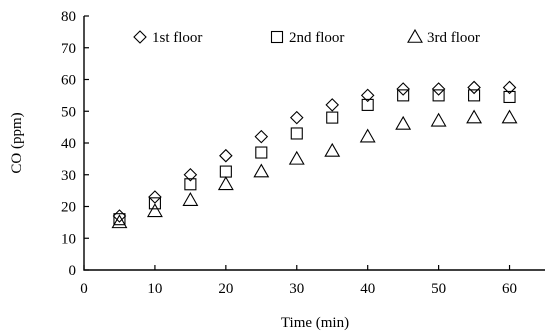 This screenshot has width=547, height=333. I want to click on y-tick-label: 80, so click(68, 17).